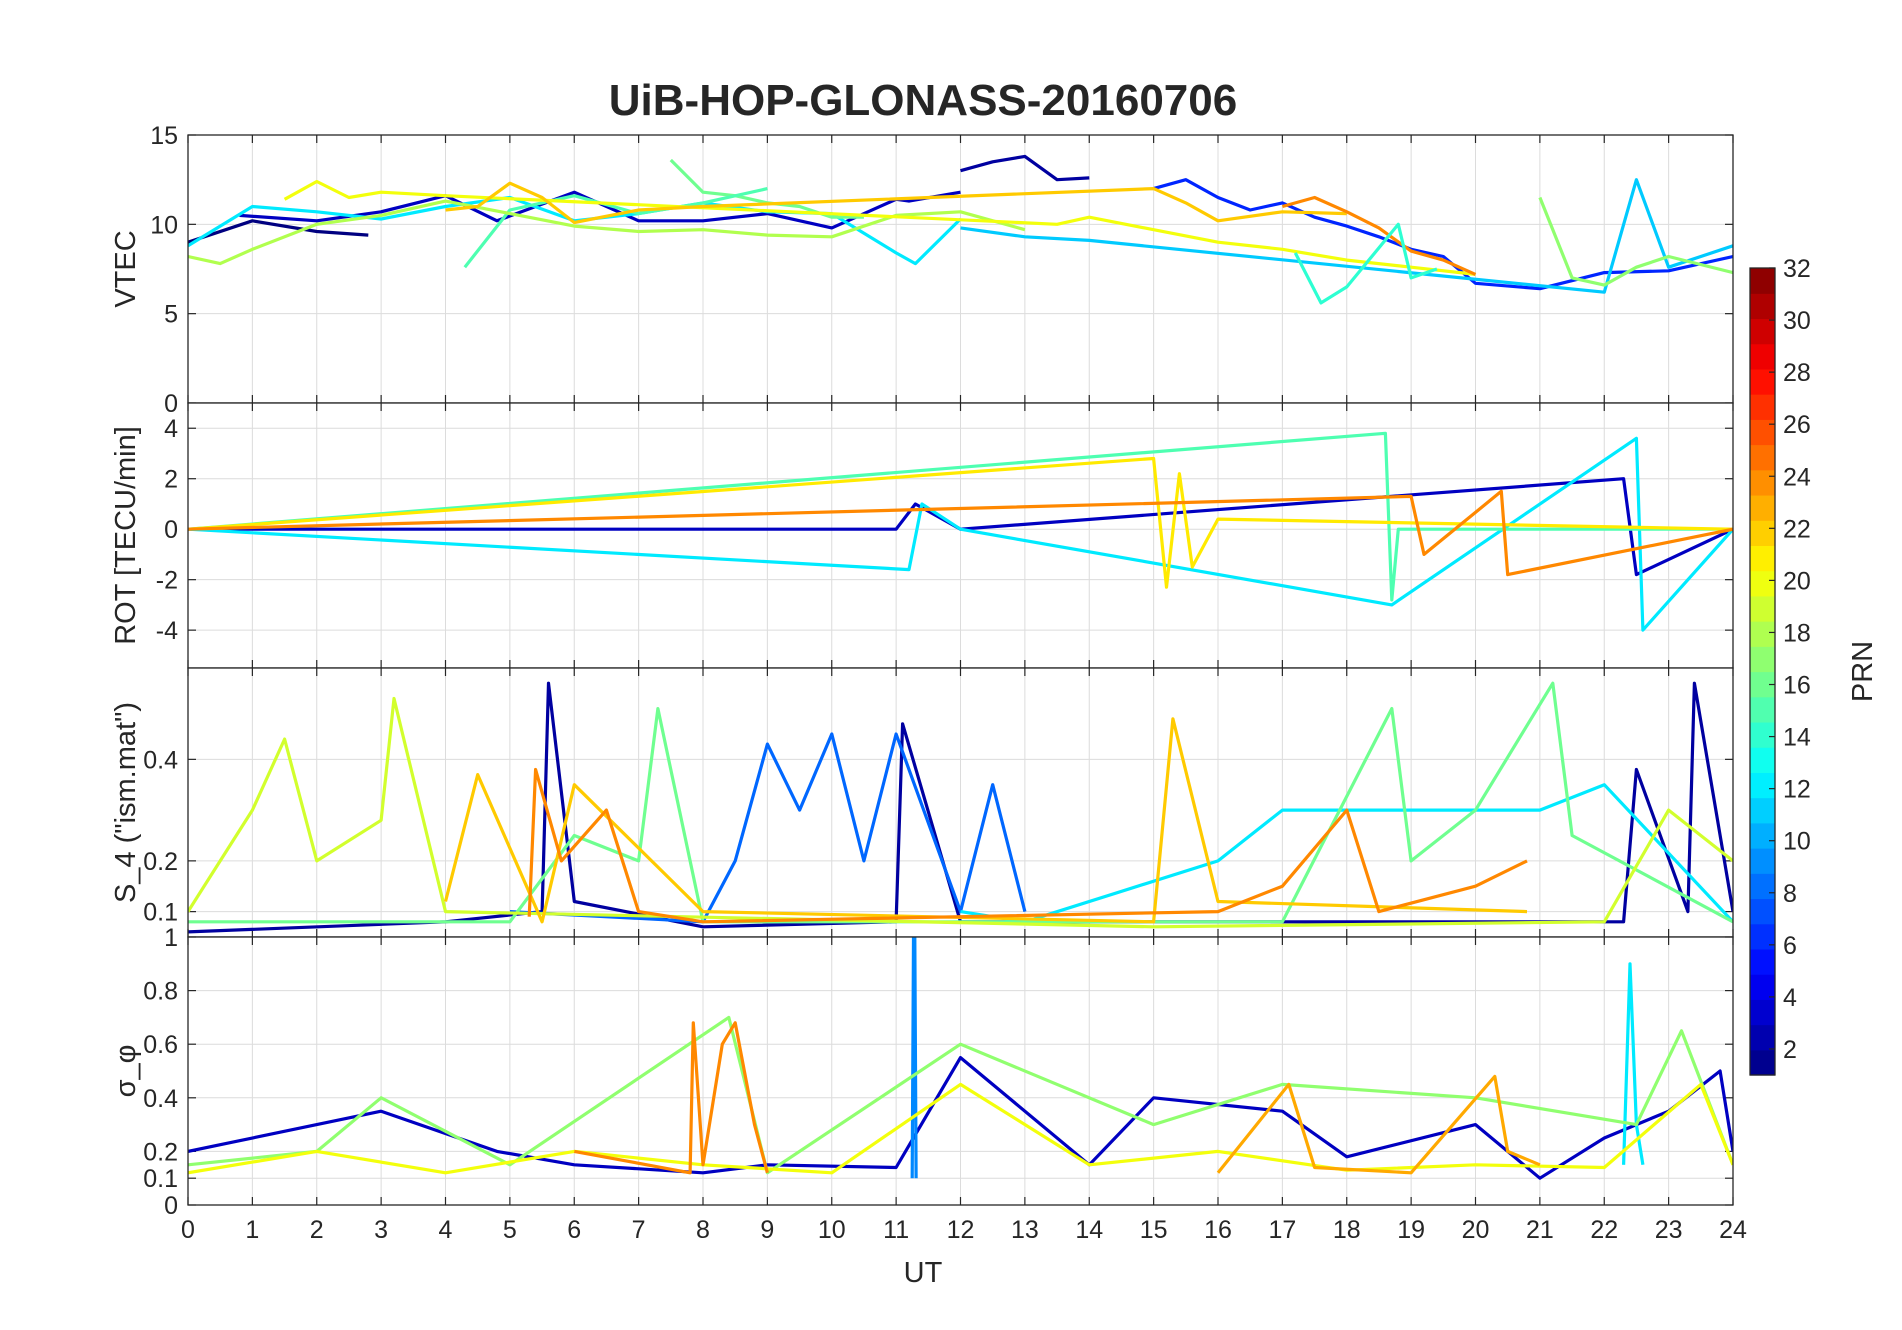  What do you see at coordinates (446, 1230) in the screenshot?
I see `x-tick-label: 4` at bounding box center [446, 1230].